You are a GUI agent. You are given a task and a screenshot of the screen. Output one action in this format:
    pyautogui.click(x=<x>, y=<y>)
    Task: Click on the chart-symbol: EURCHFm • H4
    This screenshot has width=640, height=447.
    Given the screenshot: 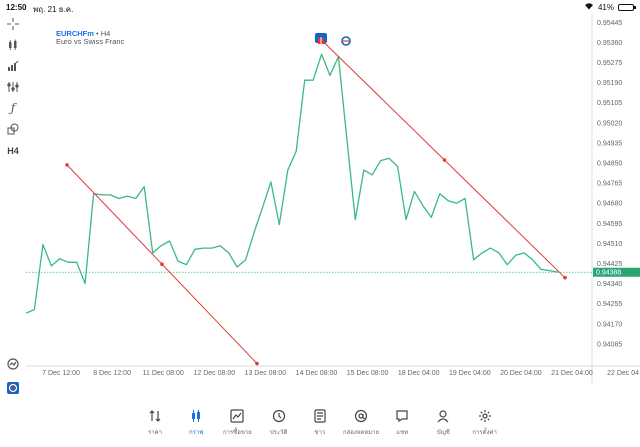 What is the action you would take?
    pyautogui.click(x=83, y=33)
    